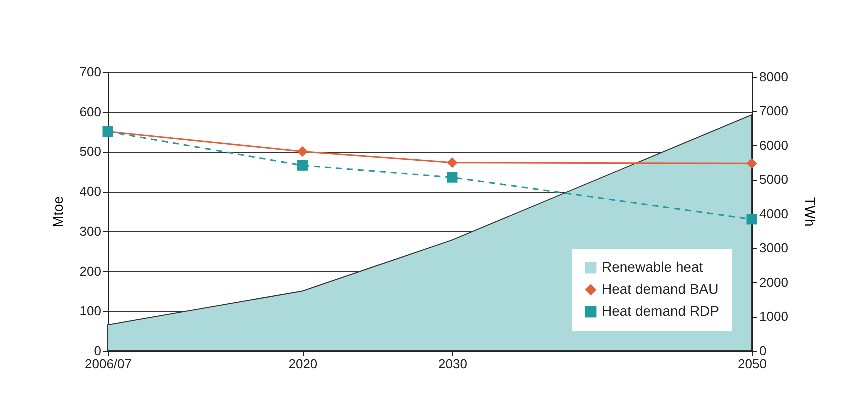  What do you see at coordinates (108, 364) in the screenshot?
I see `x-tick-label: 2006/07` at bounding box center [108, 364].